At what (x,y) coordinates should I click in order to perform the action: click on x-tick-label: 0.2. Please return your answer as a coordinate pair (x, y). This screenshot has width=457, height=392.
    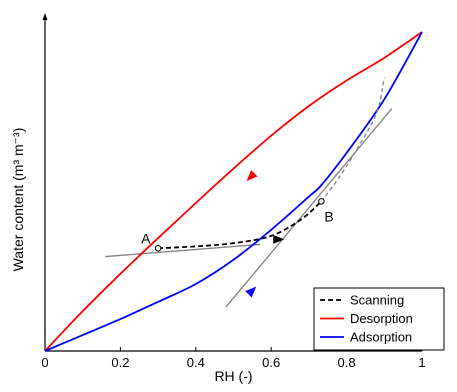
    Looking at the image, I should click on (120, 362).